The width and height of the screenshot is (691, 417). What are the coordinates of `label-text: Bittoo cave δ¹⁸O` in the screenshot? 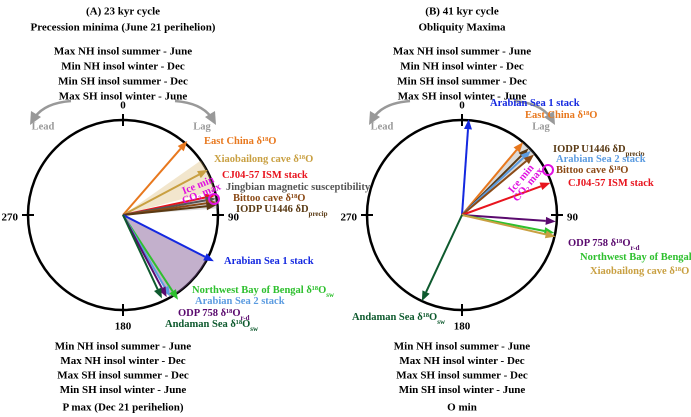 It's located at (269, 198).